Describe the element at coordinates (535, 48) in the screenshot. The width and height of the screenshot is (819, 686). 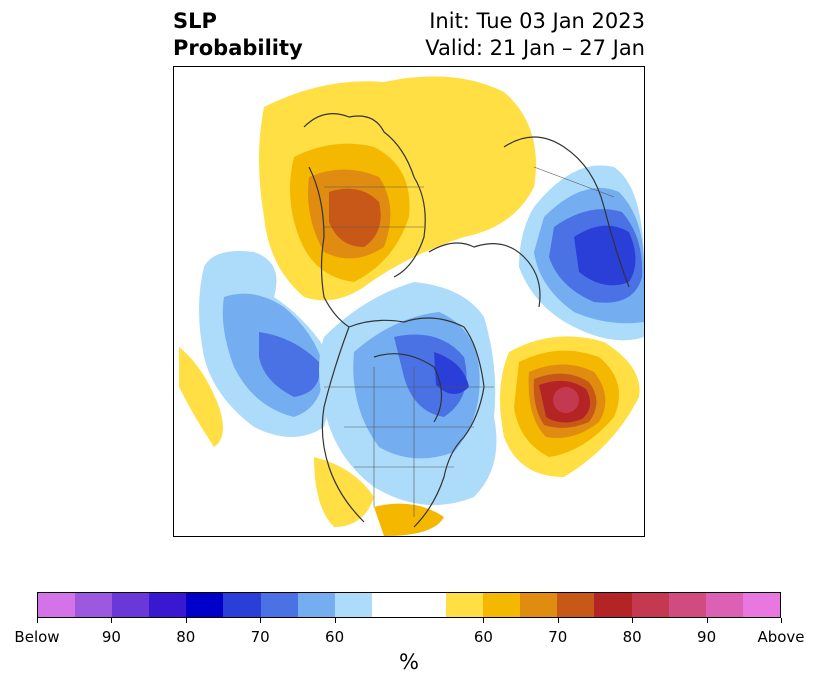
I see `valid-range: Valid: 21 Jan – 27 Jan` at that location.